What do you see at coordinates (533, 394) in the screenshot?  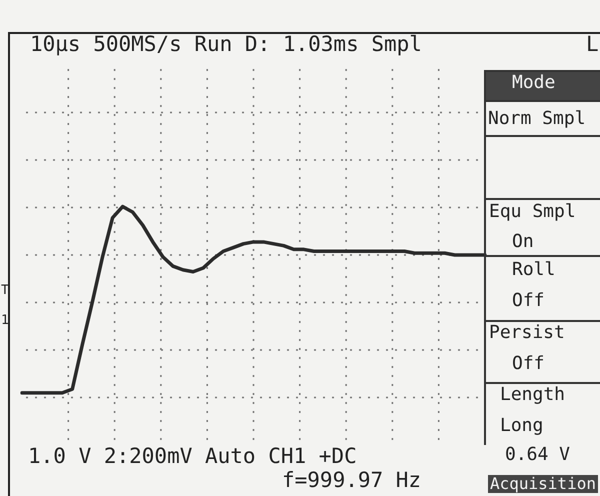 I see `text: Length` at bounding box center [533, 394].